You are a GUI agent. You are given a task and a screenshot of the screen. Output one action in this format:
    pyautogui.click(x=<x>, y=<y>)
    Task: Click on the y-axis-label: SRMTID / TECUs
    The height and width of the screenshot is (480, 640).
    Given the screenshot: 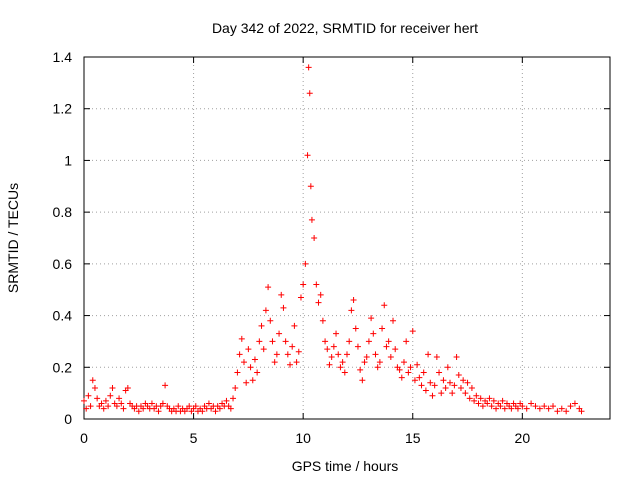 What is the action you would take?
    pyautogui.click(x=13, y=238)
    